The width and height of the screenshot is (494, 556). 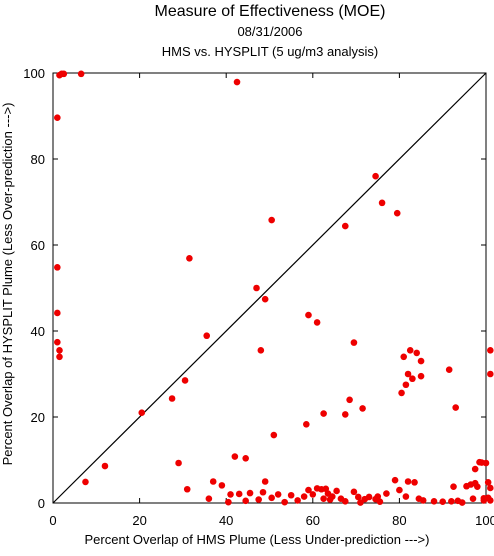 I want to click on y-tick-label: 20, so click(x=38, y=417).